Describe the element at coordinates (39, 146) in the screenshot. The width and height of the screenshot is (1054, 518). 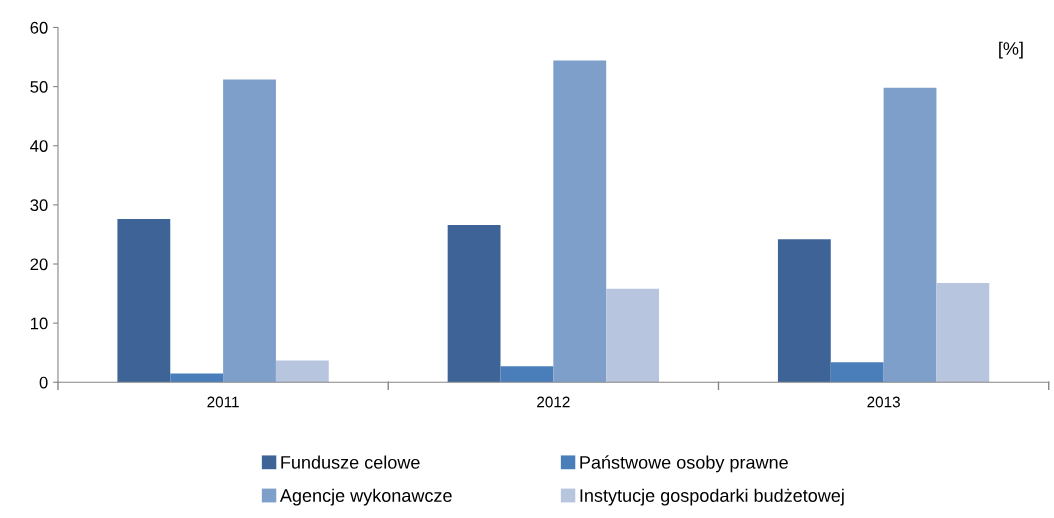
I see `y-tick-label: 40` at that location.